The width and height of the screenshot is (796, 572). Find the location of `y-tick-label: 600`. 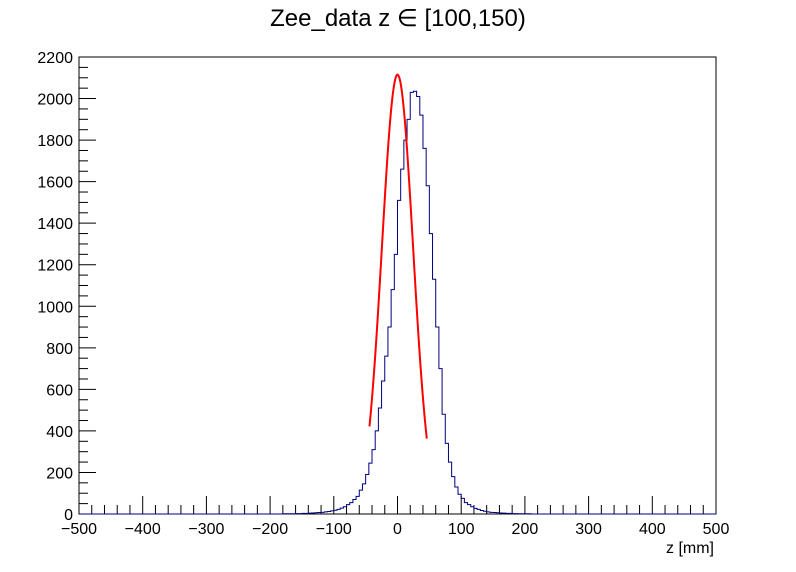

y-tick-label: 600 is located at coordinates (59, 390).